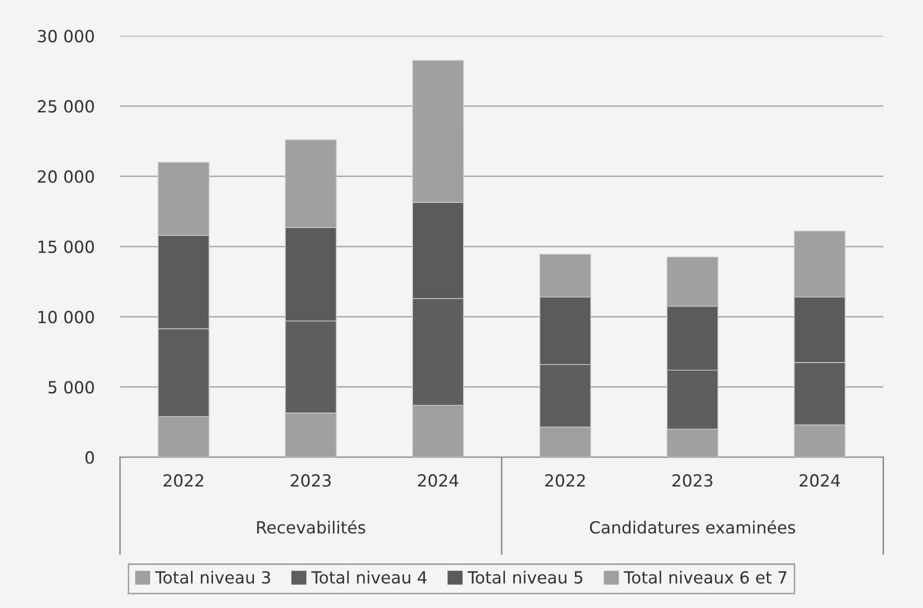 This screenshot has height=608, width=923. I want to click on legend-label: Total niveau 5, so click(525, 577).